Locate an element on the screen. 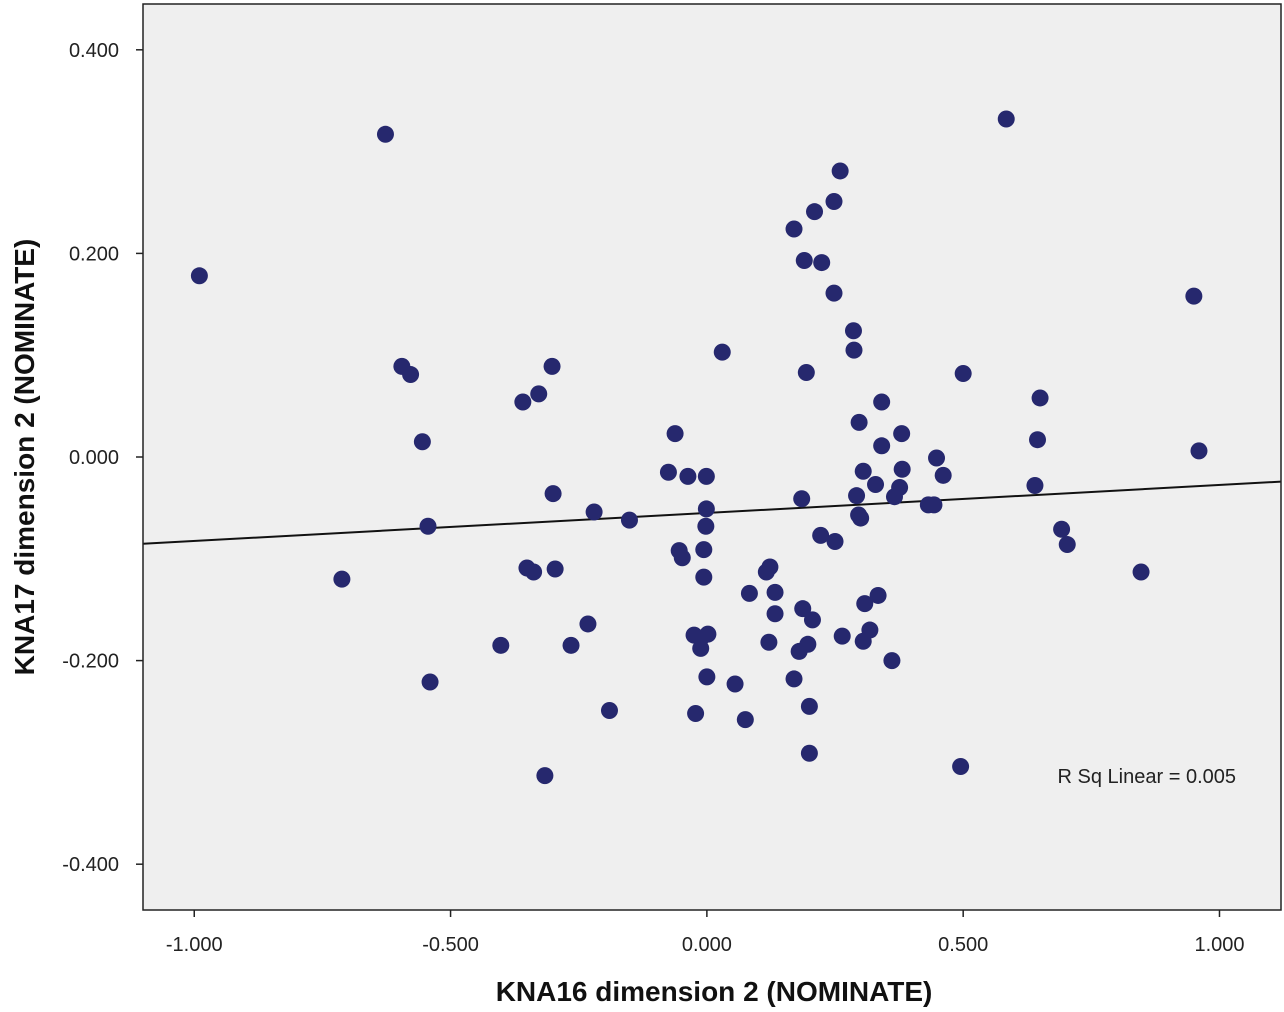 The width and height of the screenshot is (1284, 1012). y-tick-label: 0.400 is located at coordinates (94, 51).